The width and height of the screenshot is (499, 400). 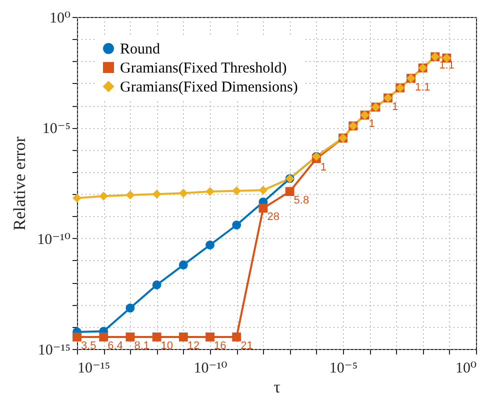 I want to click on y-axis-title: Relative error, so click(x=20, y=183).